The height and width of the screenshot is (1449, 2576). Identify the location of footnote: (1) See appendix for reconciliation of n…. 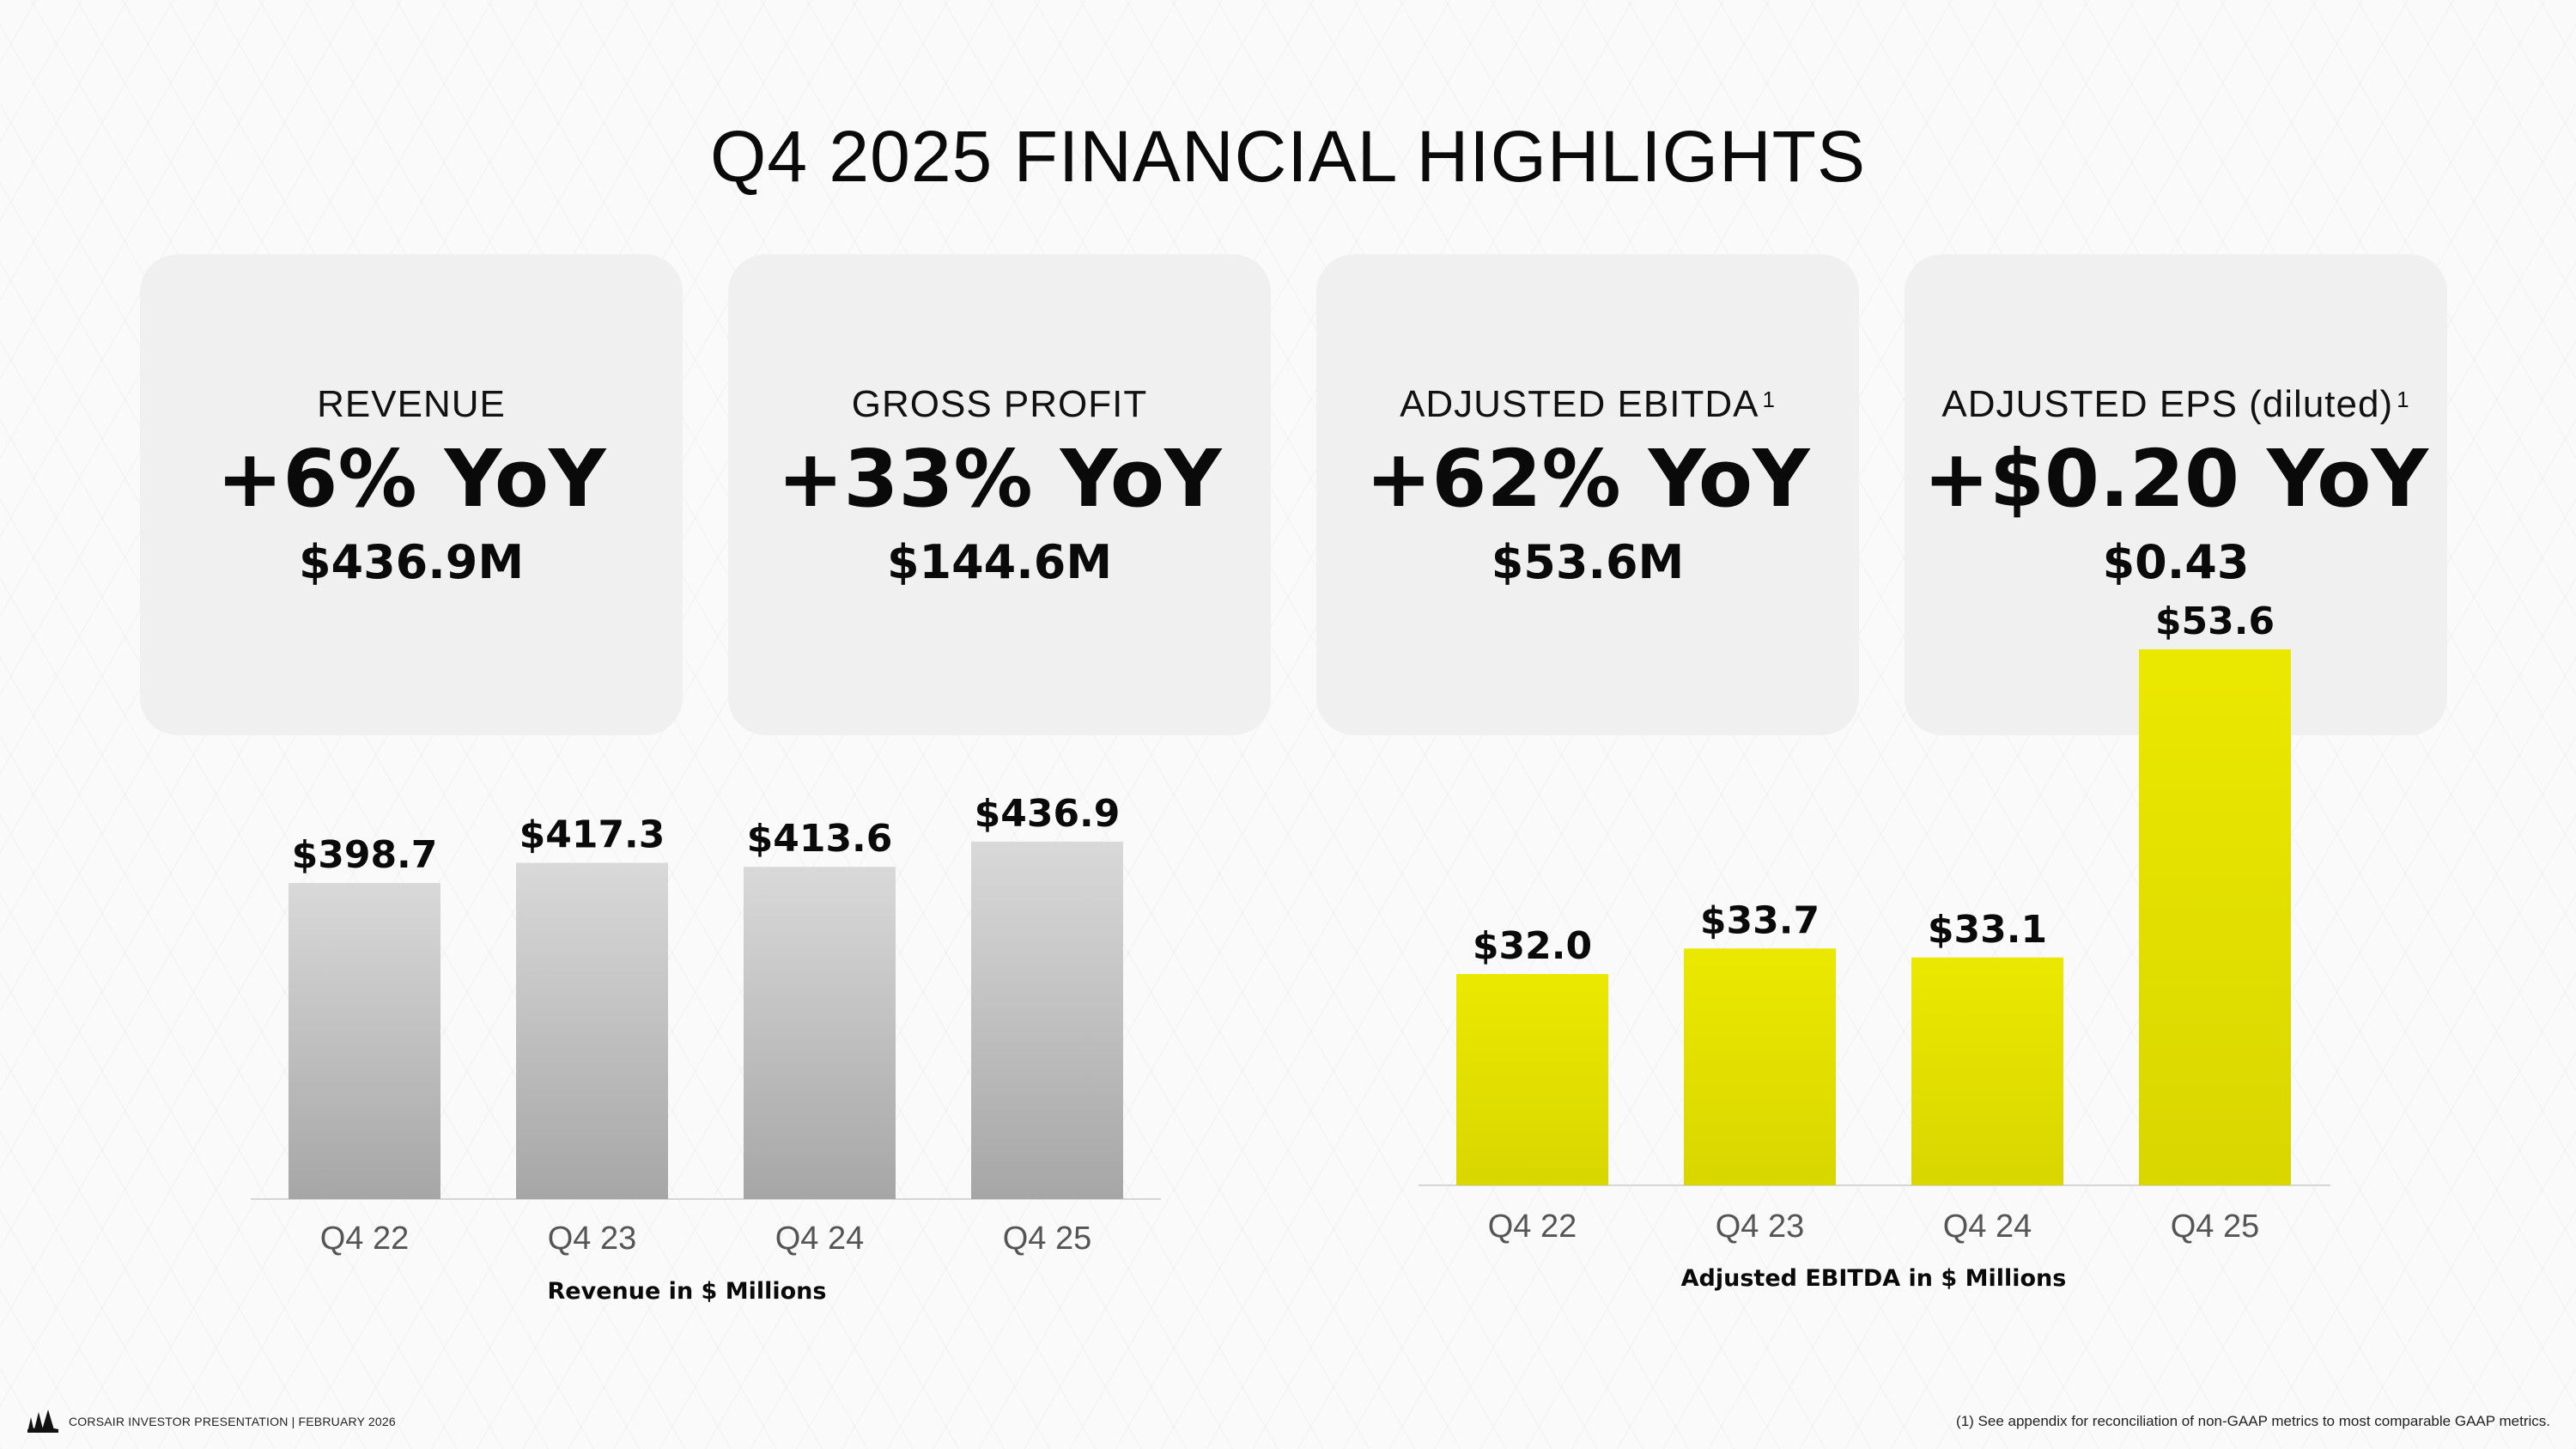
(2253, 1421).